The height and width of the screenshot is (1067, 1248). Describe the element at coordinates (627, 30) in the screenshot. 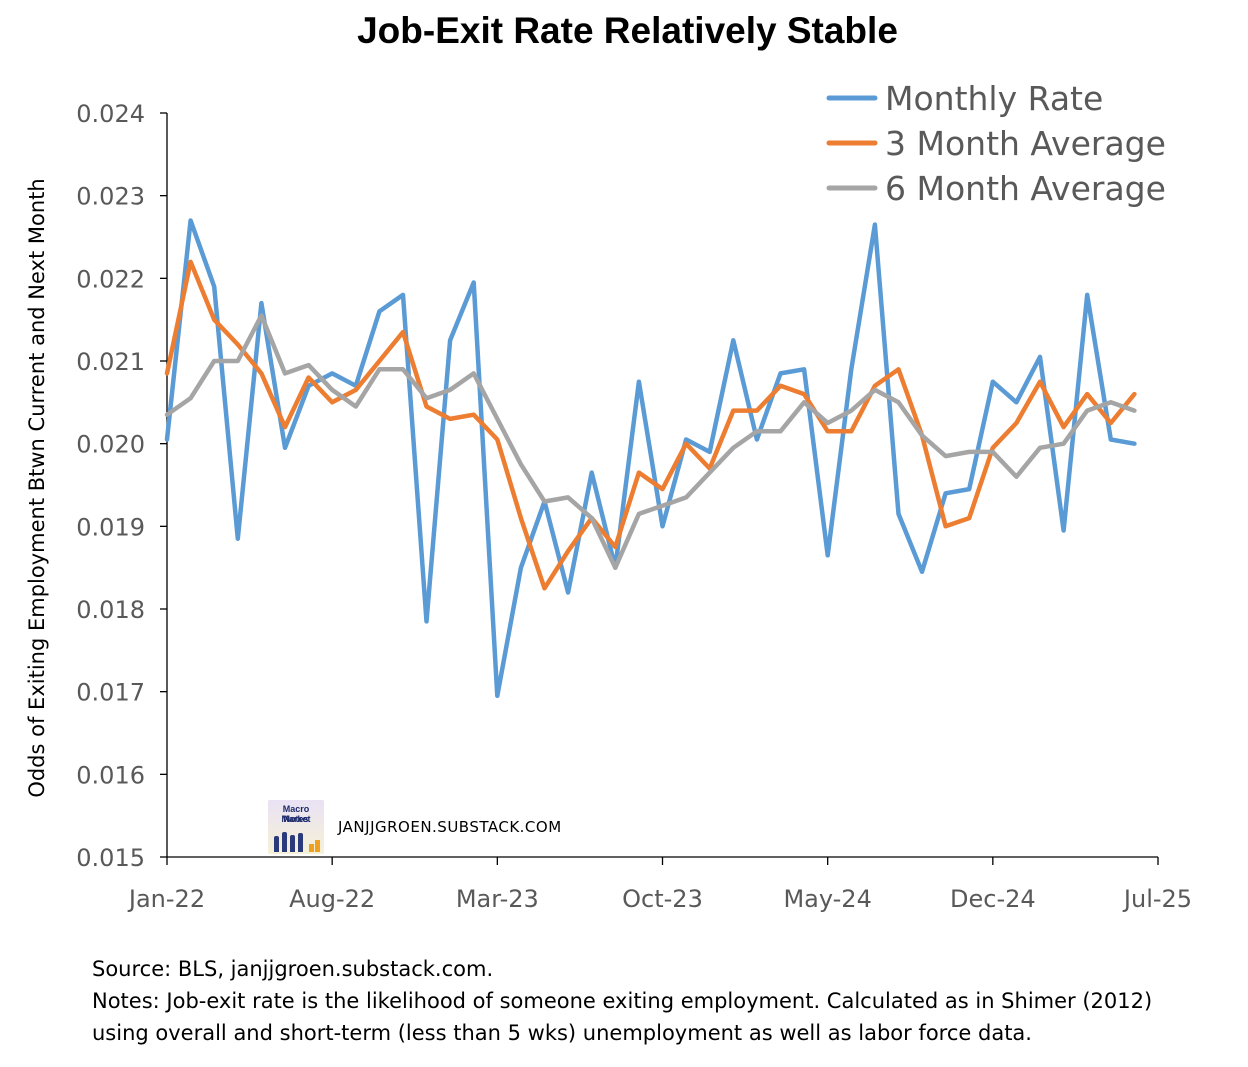

I see `chart-title: Job-Exit Rate Relatively Stable` at that location.